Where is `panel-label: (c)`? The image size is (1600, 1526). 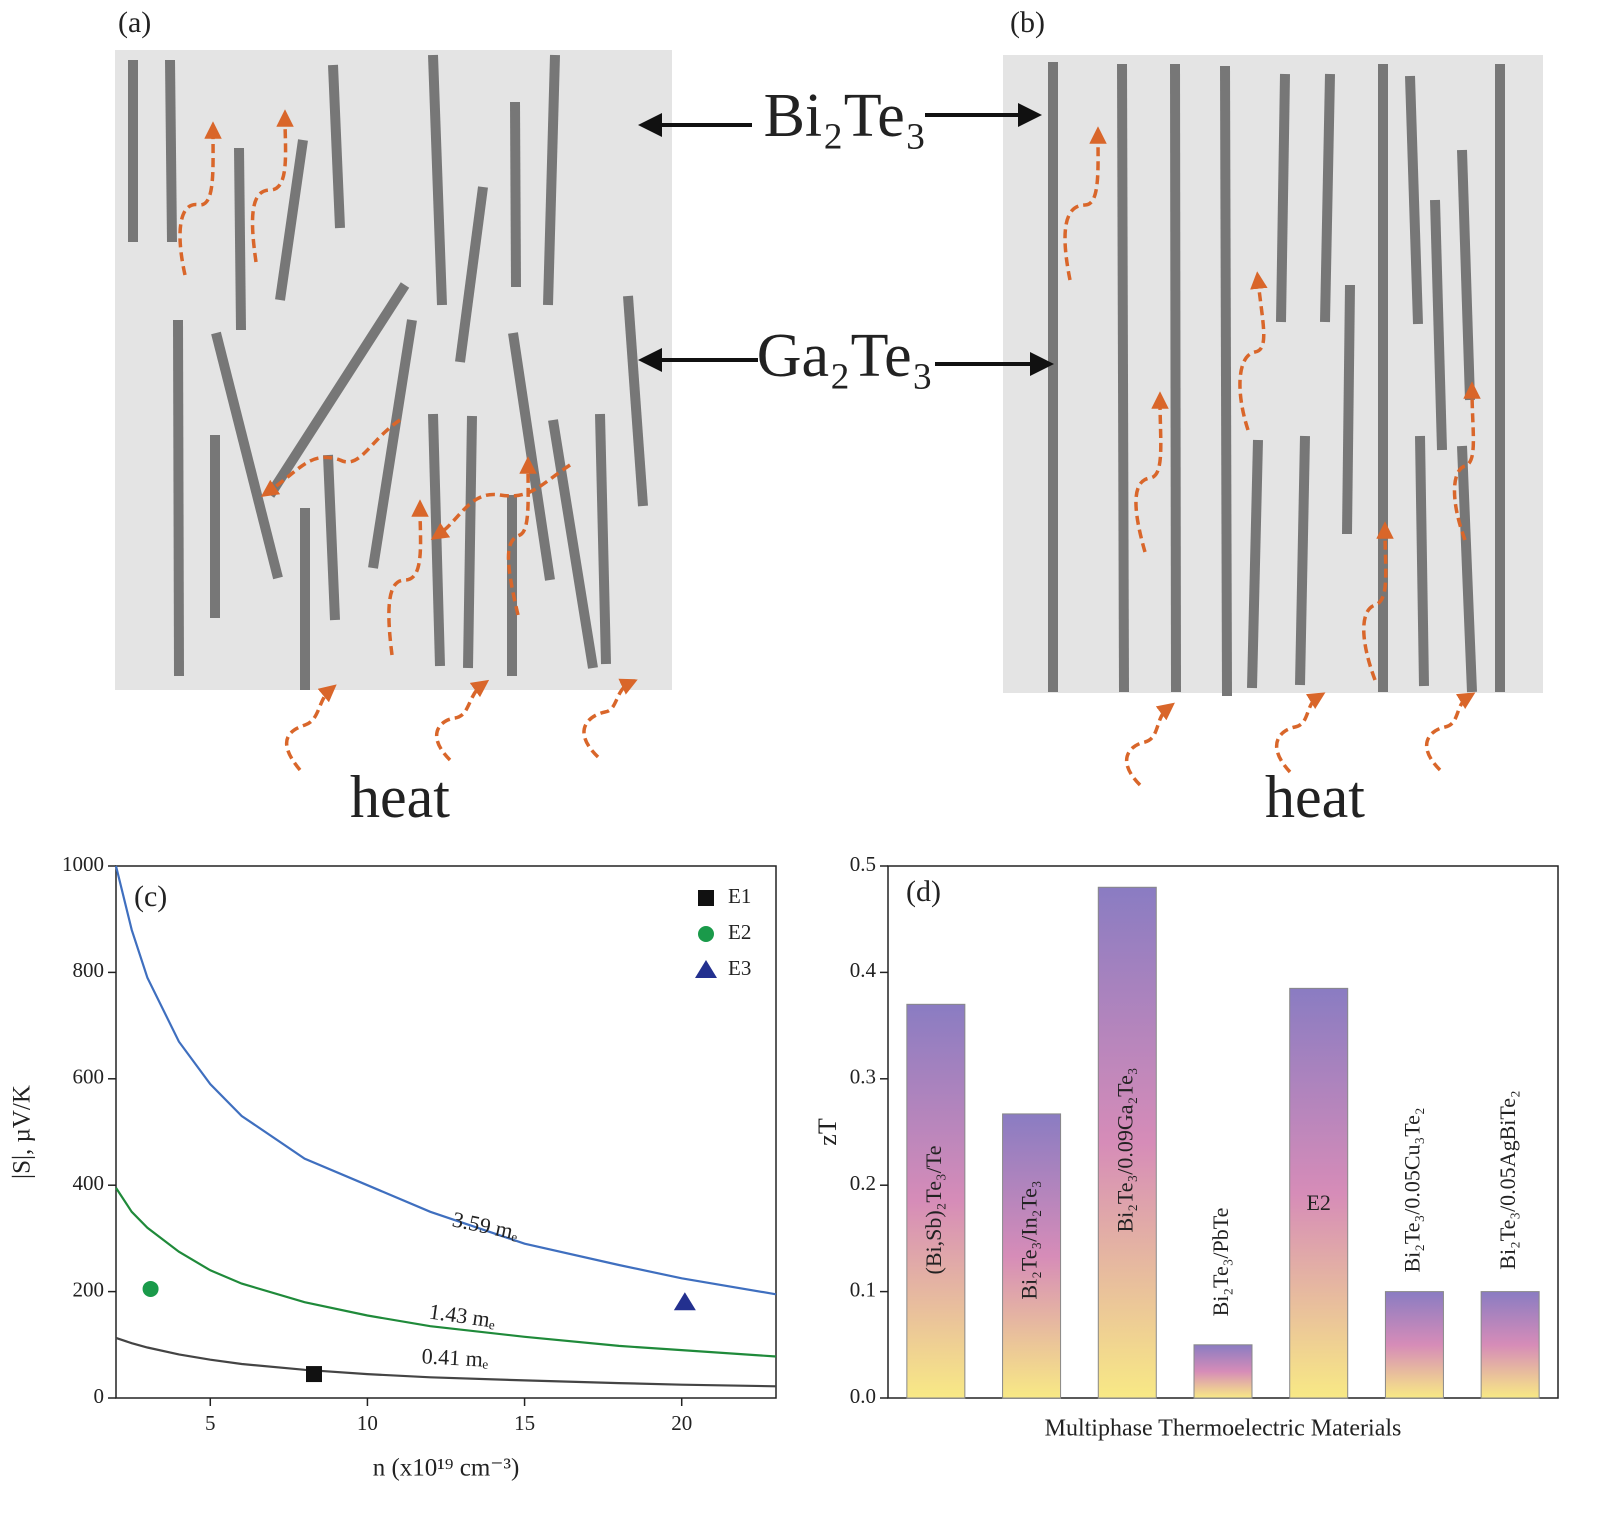 panel-label: (c) is located at coordinates (150, 896).